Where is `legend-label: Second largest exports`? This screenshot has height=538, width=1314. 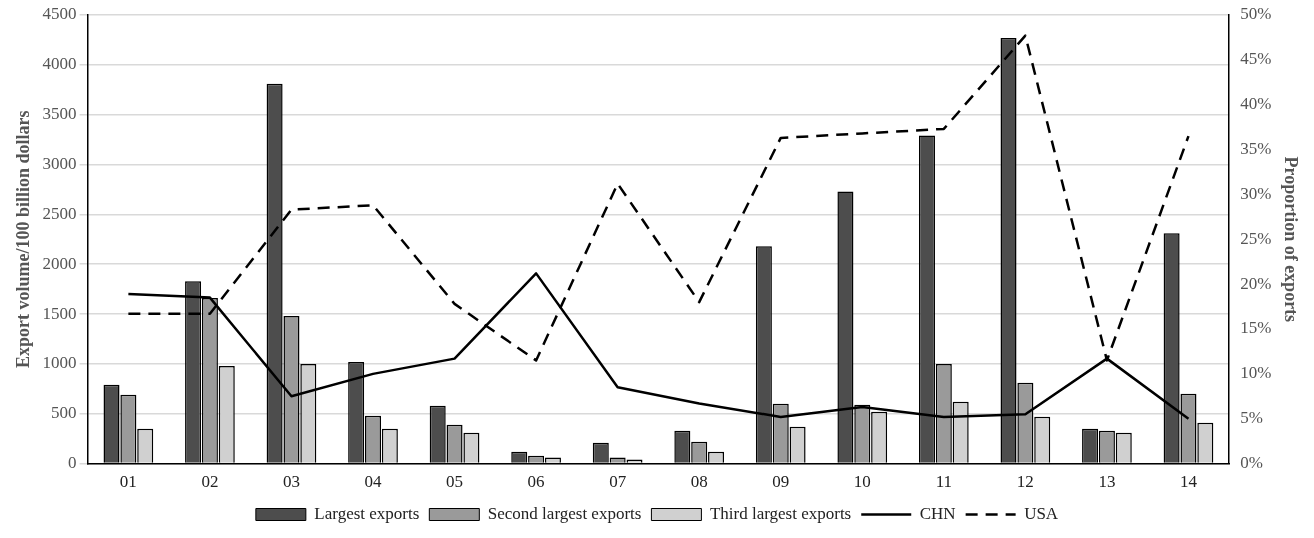 legend-label: Second largest exports is located at coordinates (564, 513).